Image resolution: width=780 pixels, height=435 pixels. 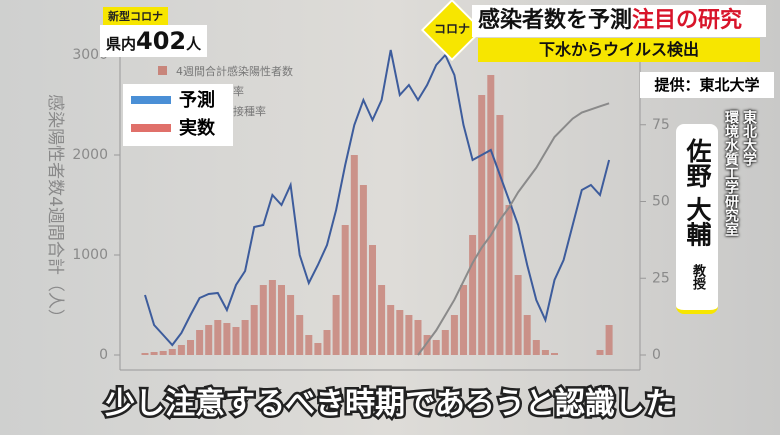 What do you see at coordinates (197, 128) in the screenshot?
I see `legend-label: 実数` at bounding box center [197, 128].